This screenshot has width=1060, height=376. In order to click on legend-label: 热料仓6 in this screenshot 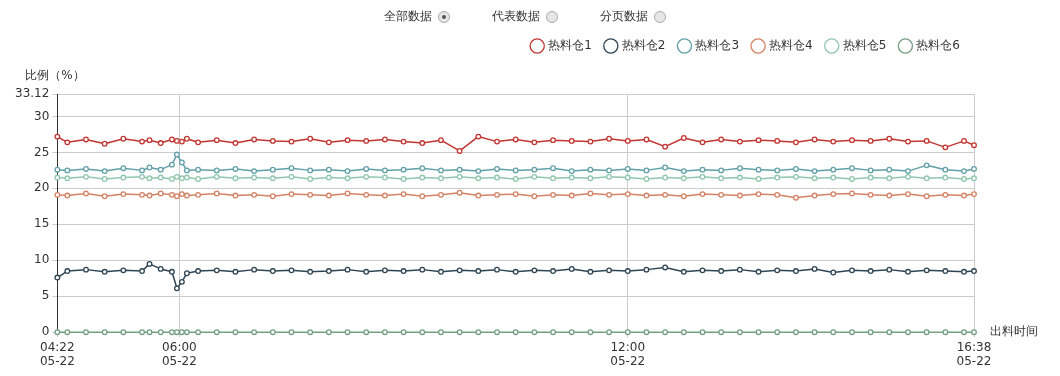, I will do `click(938, 45)`.